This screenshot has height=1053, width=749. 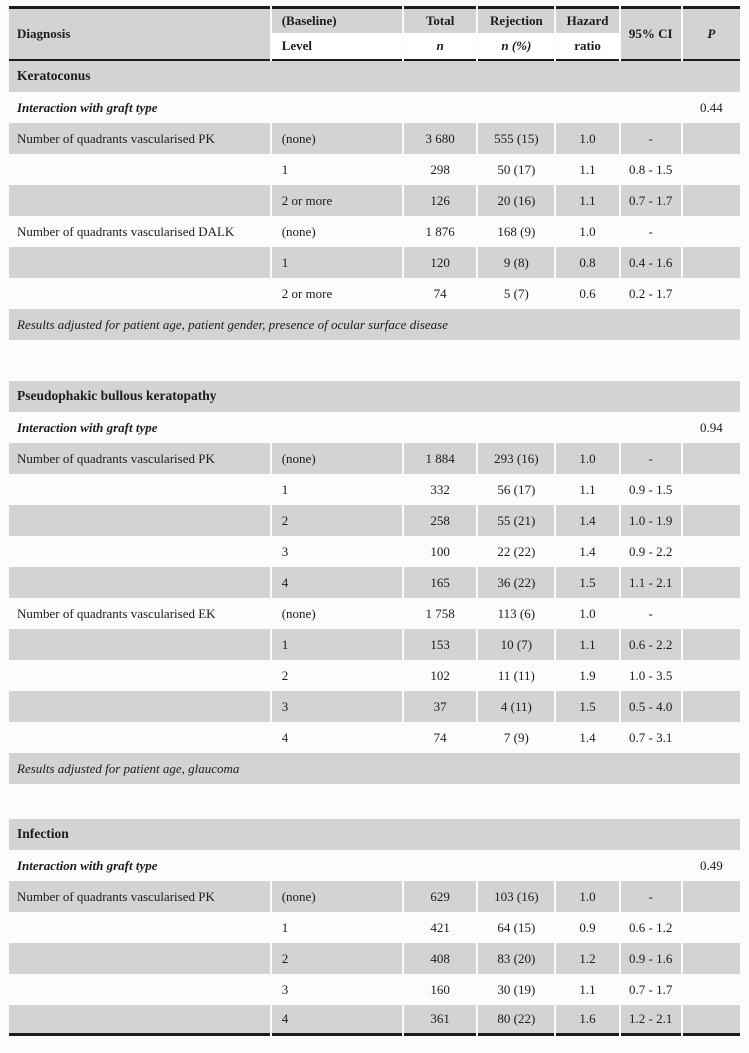 I want to click on hazard-ratio-cell: 1.9, so click(x=587, y=675).